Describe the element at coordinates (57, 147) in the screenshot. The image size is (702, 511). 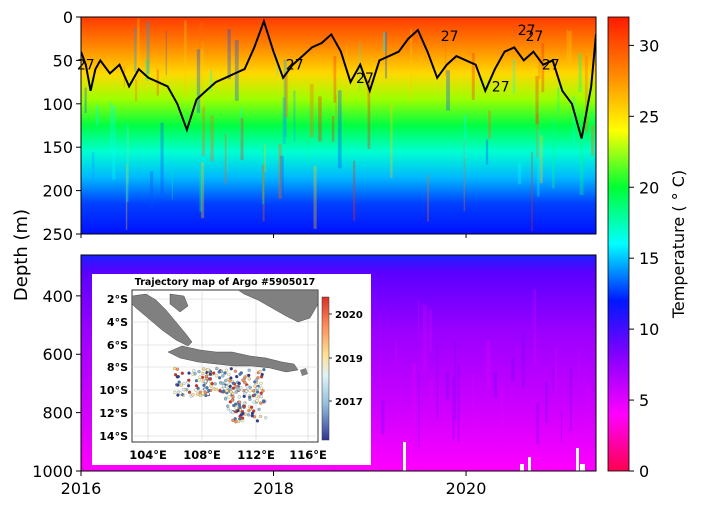
I see `y-tick-label: 150` at that location.